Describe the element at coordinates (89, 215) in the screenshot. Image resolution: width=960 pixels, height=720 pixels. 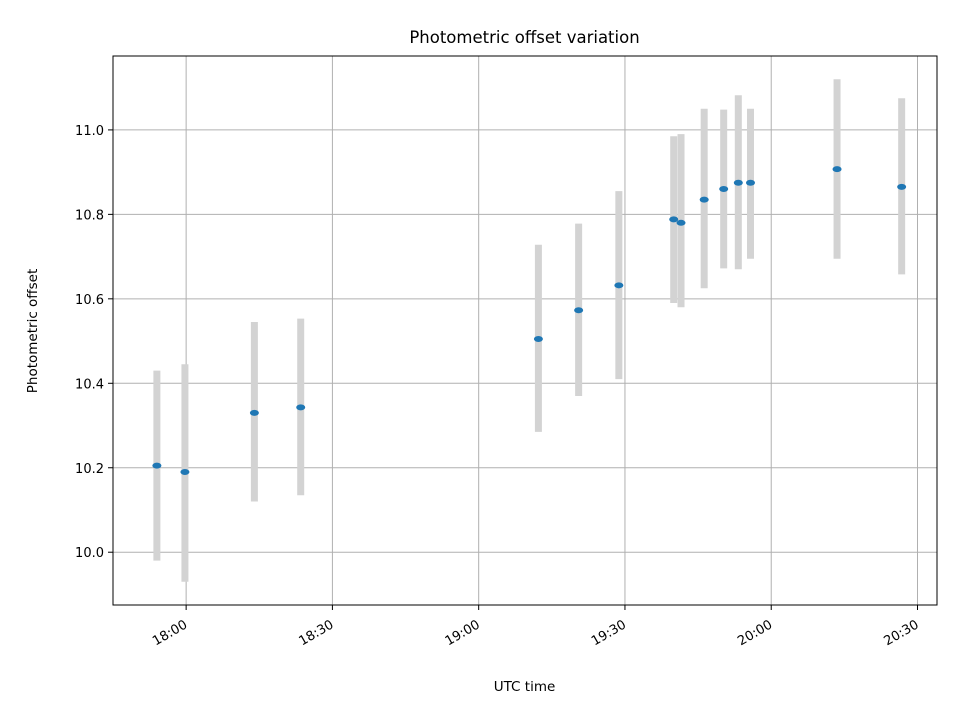
I see `y-tick-label: 10.8` at that location.